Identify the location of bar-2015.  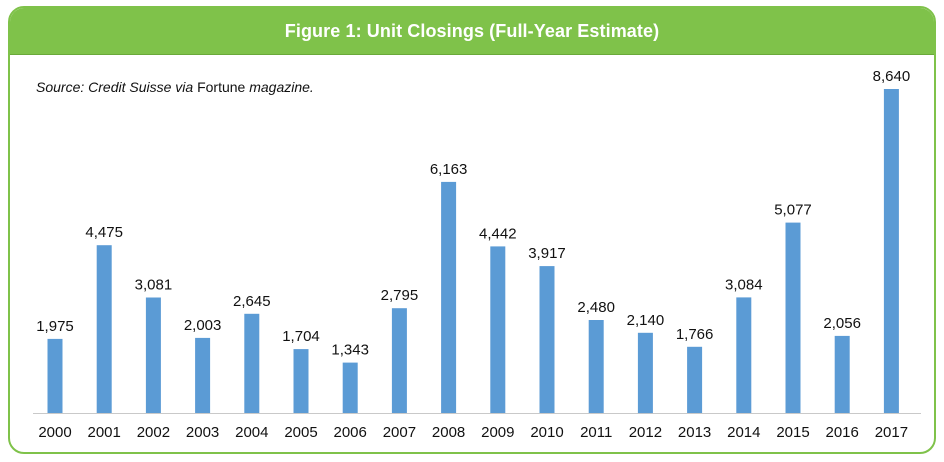
(793, 317).